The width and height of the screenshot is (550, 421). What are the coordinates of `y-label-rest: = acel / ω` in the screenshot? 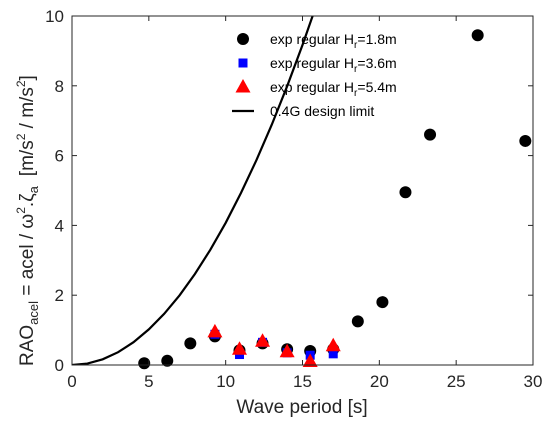 It's located at (27, 257).